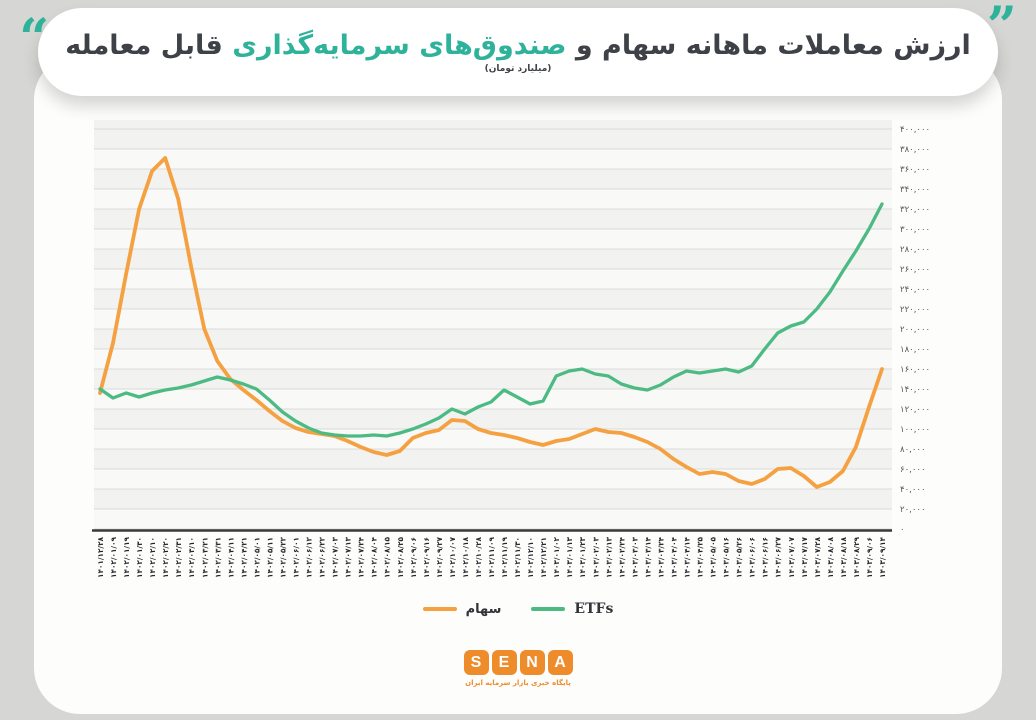 This screenshot has height=720, width=1036. I want to click on x-axis-tick-label: ۱۴۰۳/۰۶/۲۷, so click(778, 557).